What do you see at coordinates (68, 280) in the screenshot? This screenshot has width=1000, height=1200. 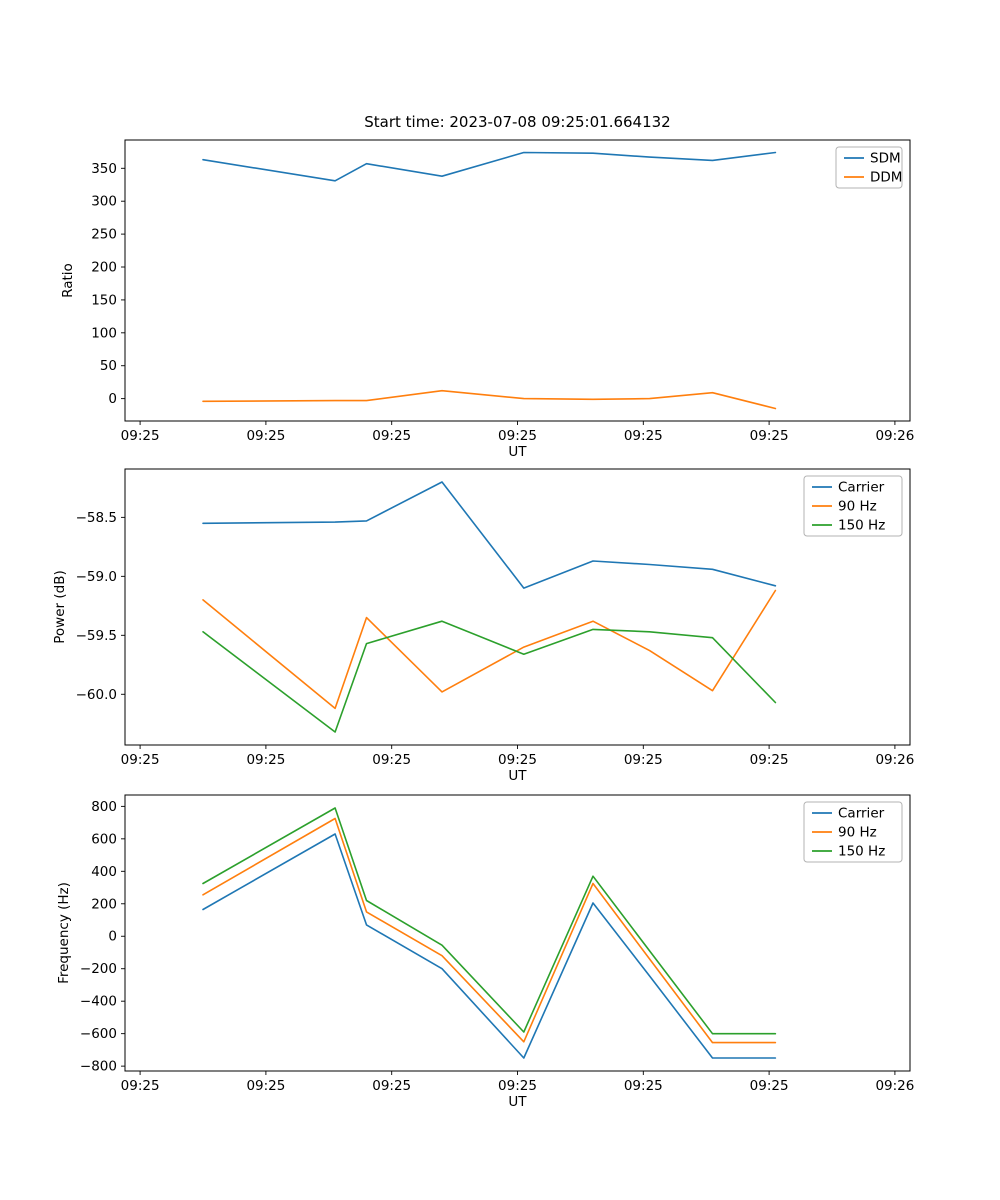 I see `y-axis-label: Ratio` at bounding box center [68, 280].